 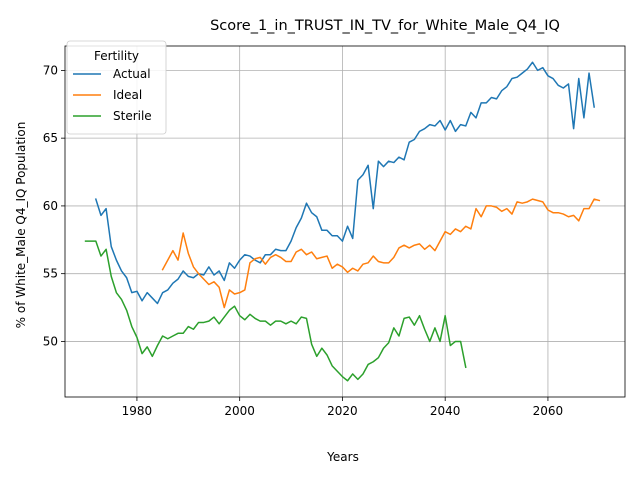 What do you see at coordinates (50, 206) in the screenshot?
I see `y-tick-label: 60` at bounding box center [50, 206].